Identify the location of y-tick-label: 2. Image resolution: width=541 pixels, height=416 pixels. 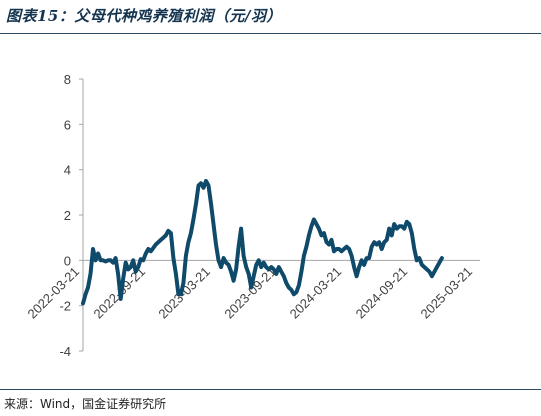
(67, 215).